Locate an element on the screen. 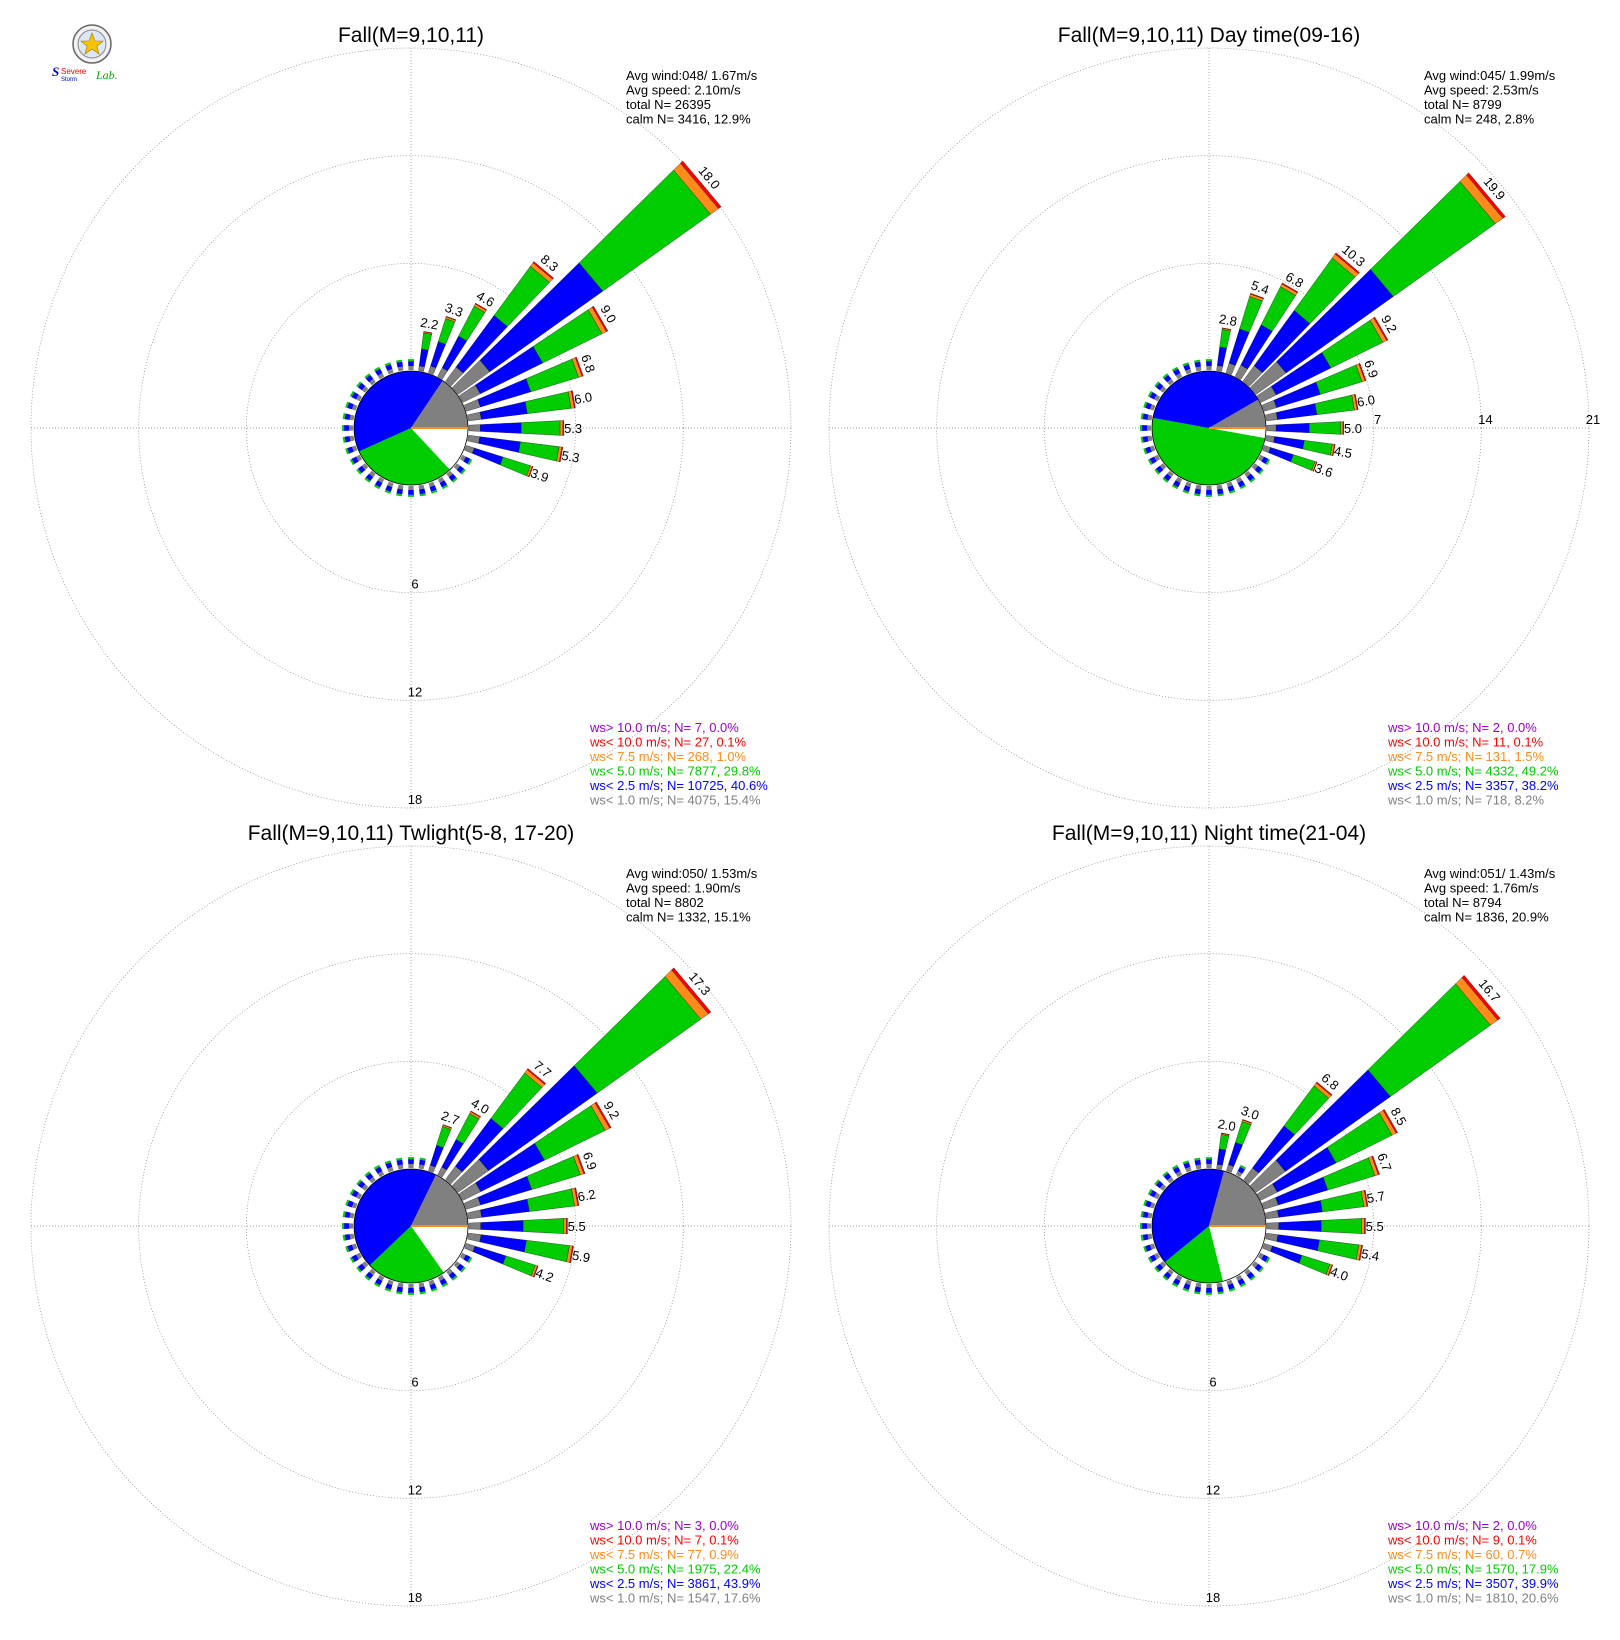  legend-entry: ws< 7.5 m/s; N= 60, 0.7% is located at coordinates (1462, 1554).